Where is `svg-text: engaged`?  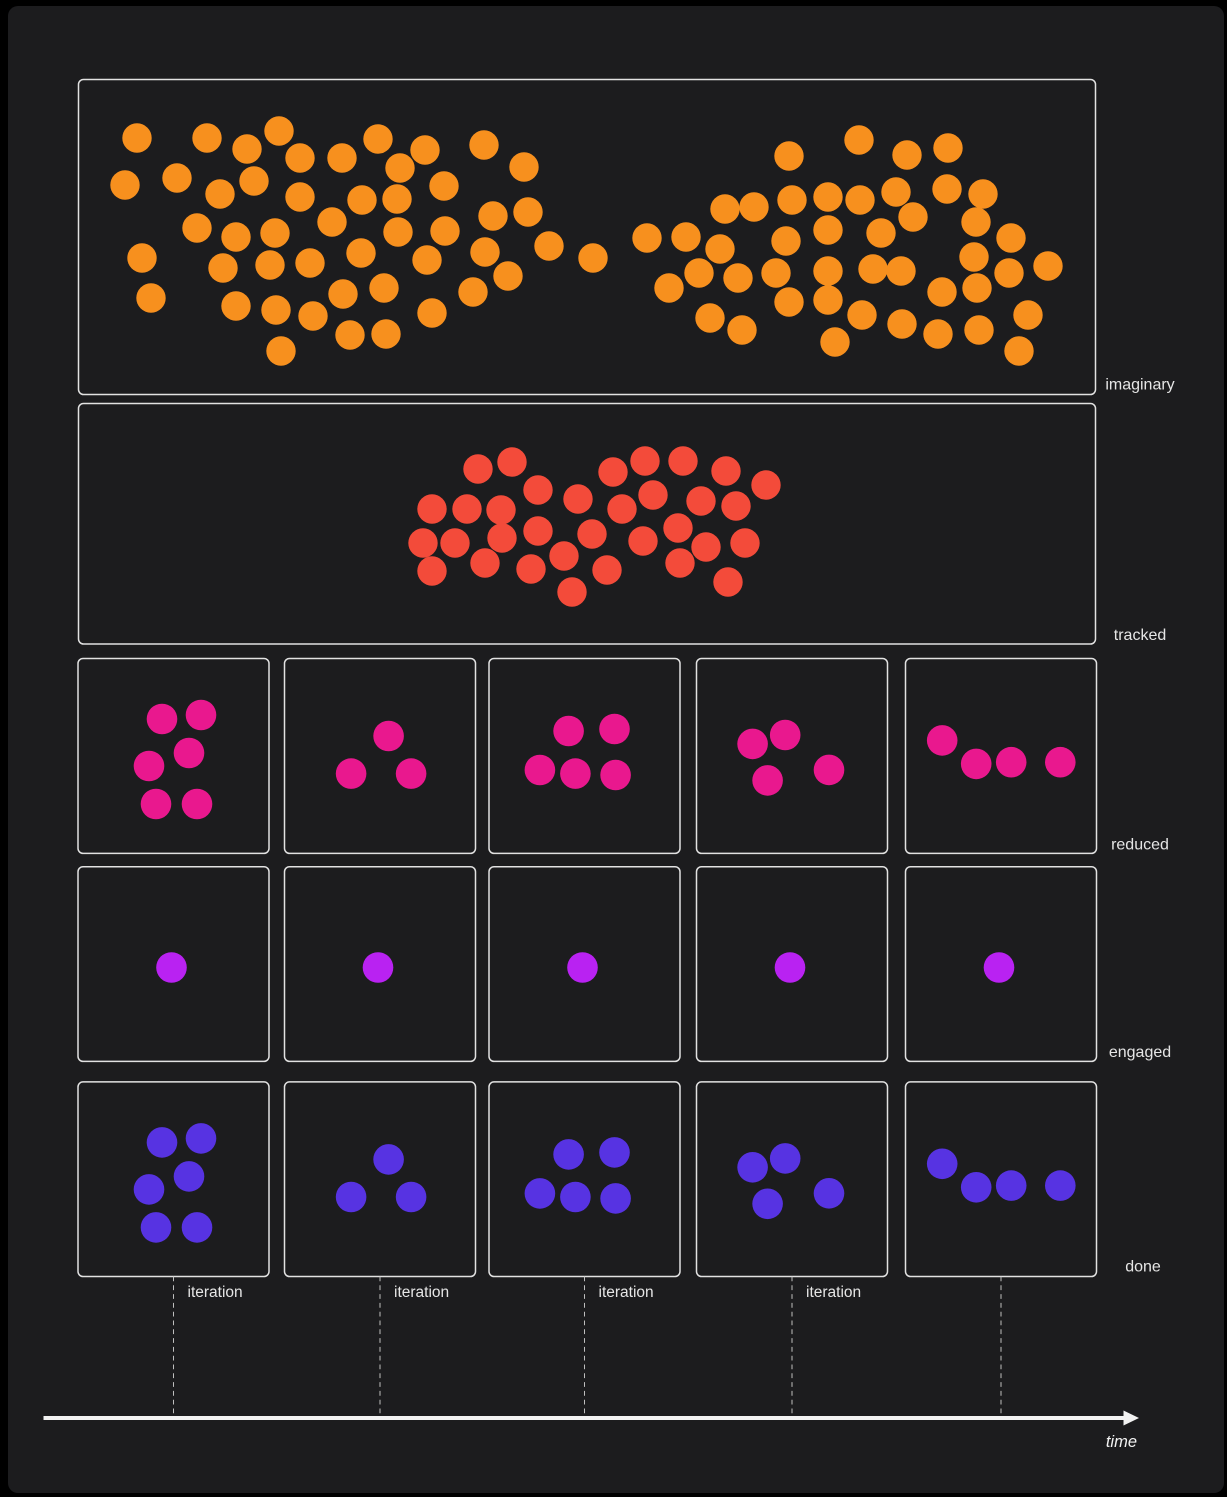
svg-text: engaged is located at coordinates (1140, 1052).